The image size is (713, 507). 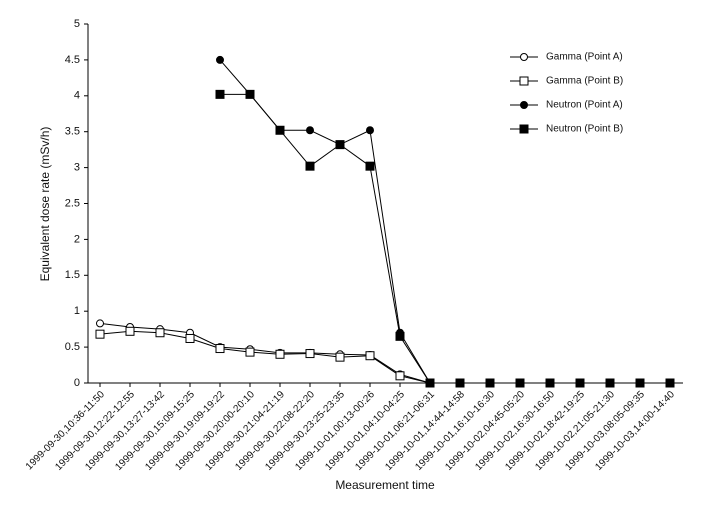 I want to click on y-tick-label: 4, so click(x=77, y=96).